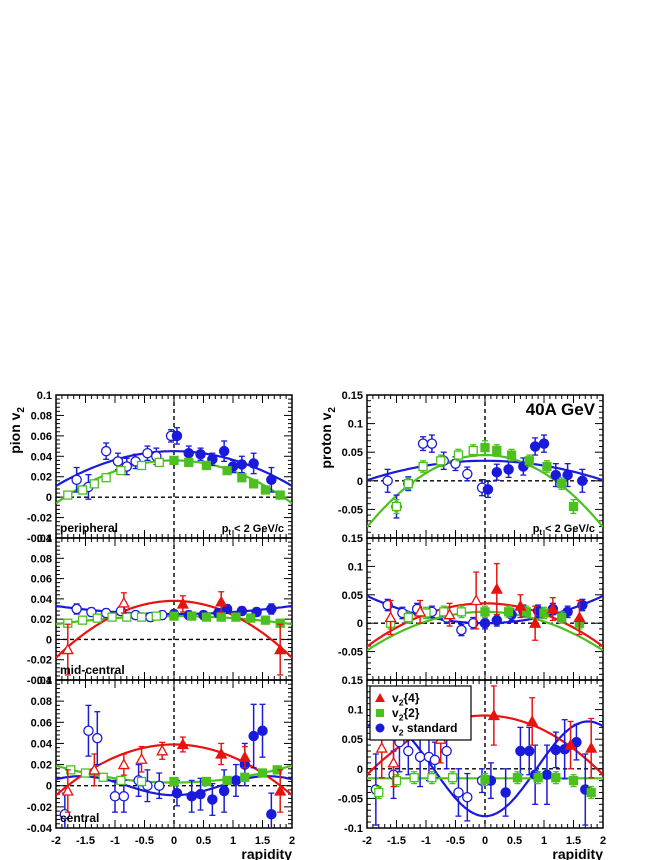 This screenshot has height=860, width=664. What do you see at coordinates (92, 670) in the screenshot?
I see `centrality-label: mid-central` at bounding box center [92, 670].